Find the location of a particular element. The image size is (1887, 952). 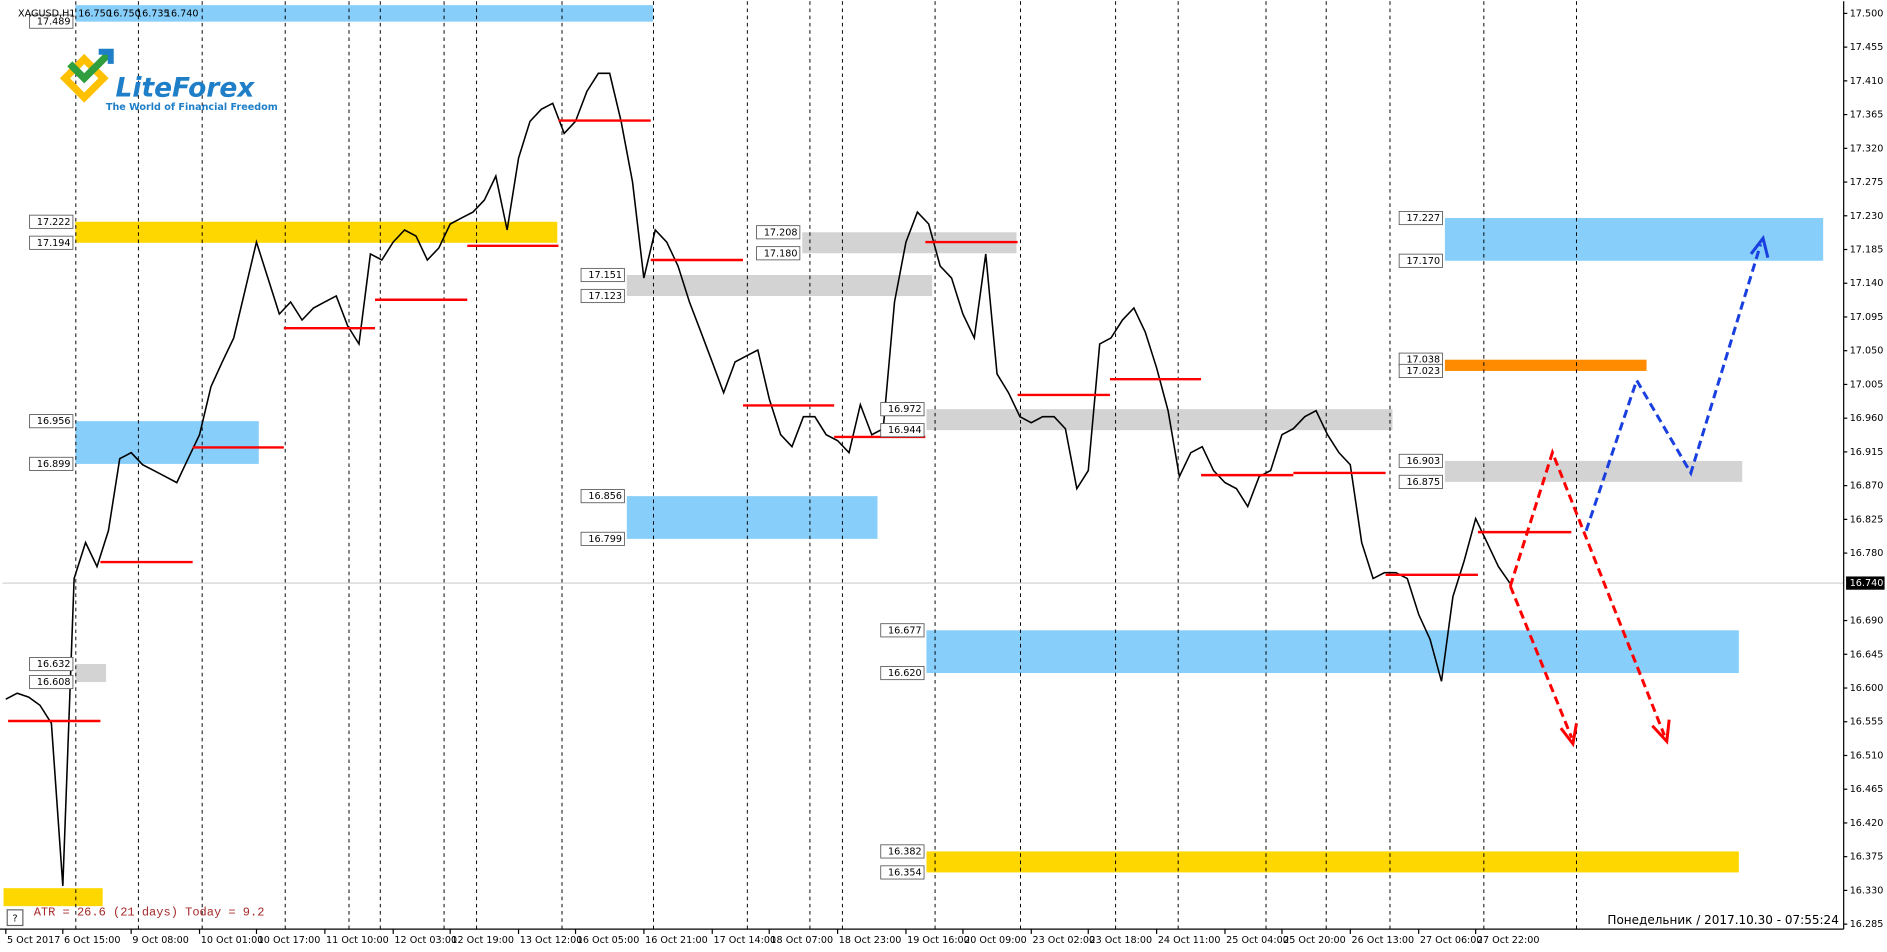

zone-label: 16.382 is located at coordinates (905, 851).